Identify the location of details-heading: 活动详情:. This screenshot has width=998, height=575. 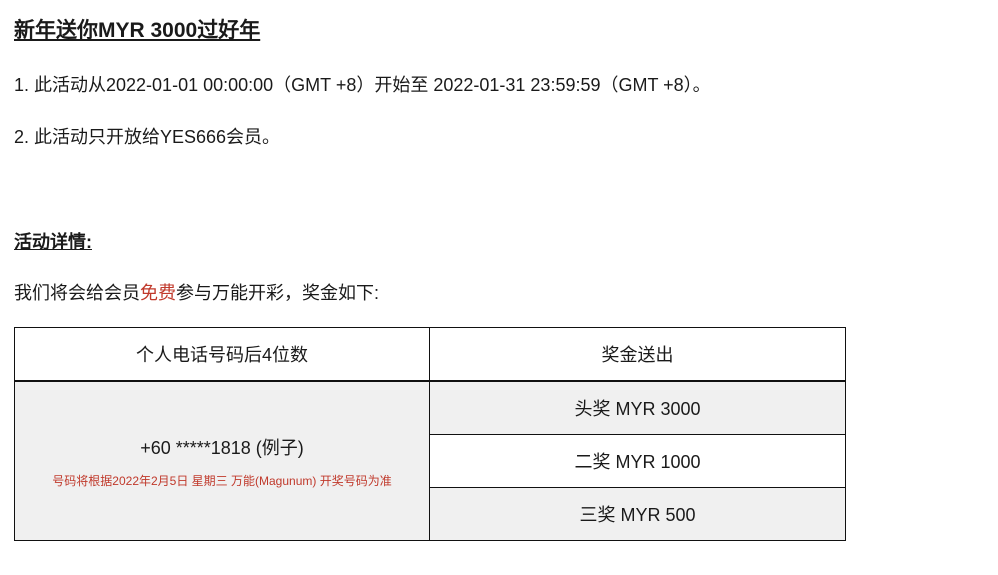
(53, 242).